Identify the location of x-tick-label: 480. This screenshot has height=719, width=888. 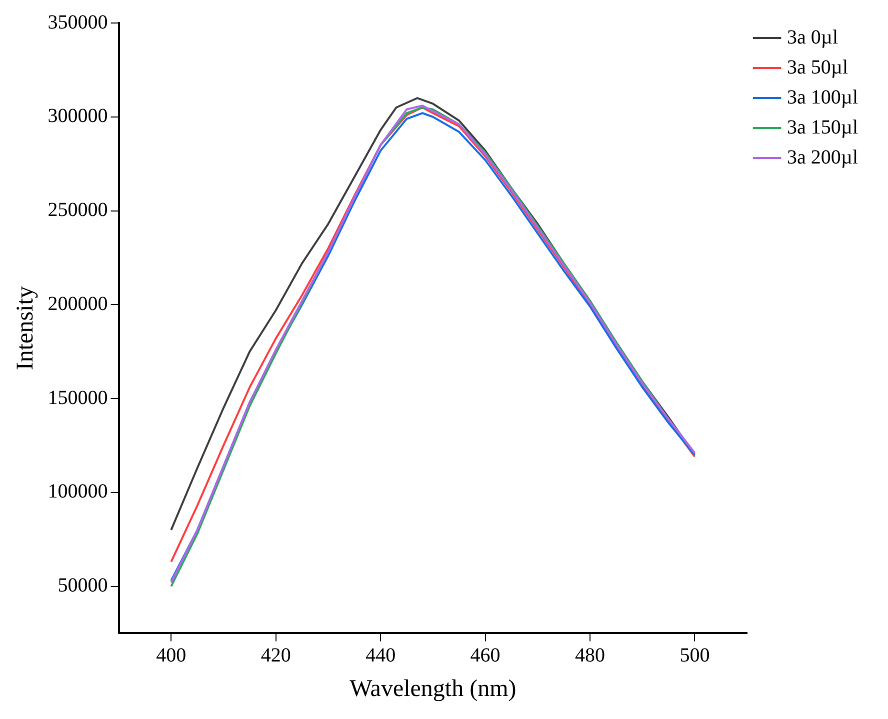
(589, 655).